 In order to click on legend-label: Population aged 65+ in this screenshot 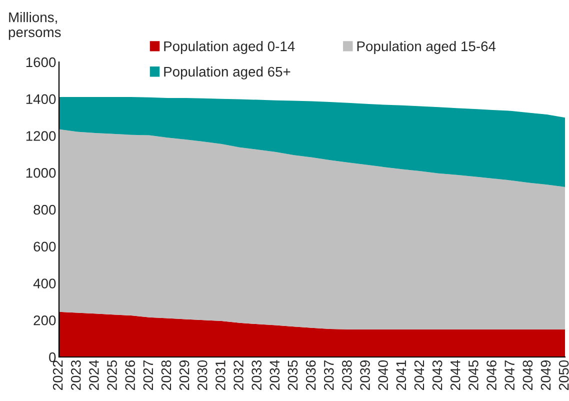, I will do `click(227, 73)`.